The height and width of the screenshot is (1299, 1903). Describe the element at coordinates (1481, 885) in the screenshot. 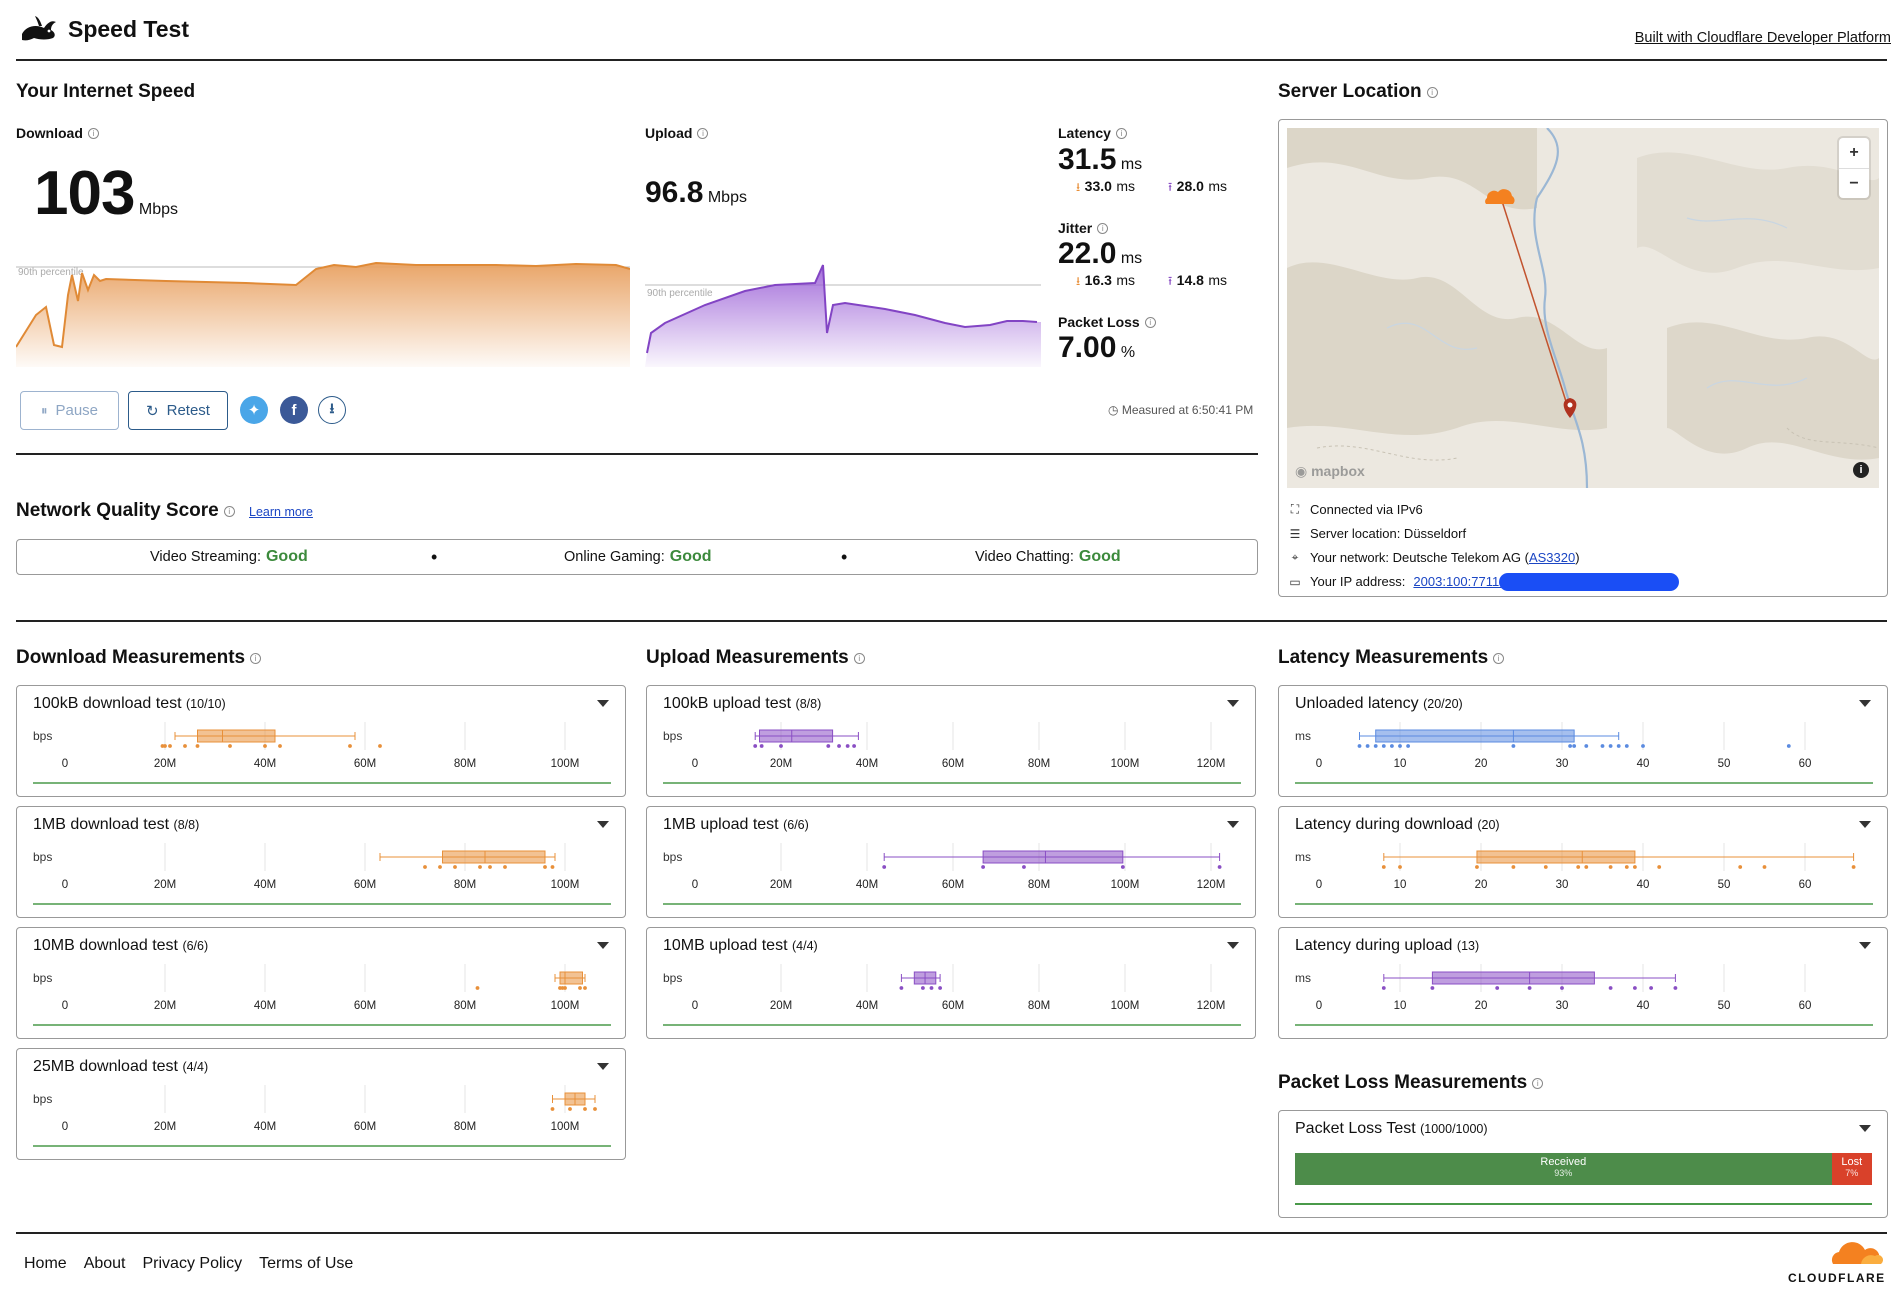

I see `axis-tick-label: 20` at that location.